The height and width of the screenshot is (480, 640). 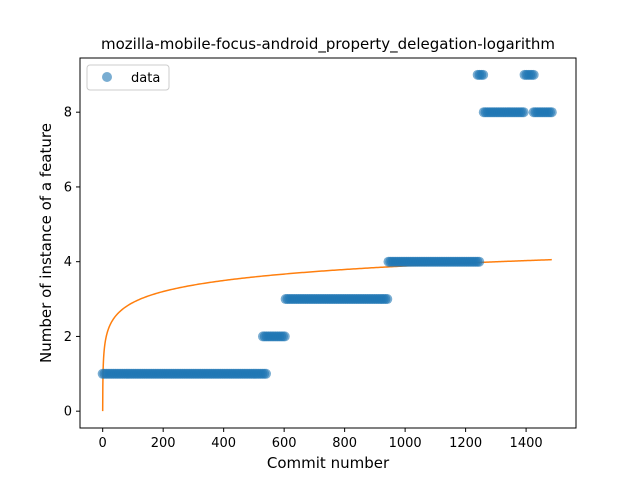 What do you see at coordinates (68, 337) in the screenshot?
I see `y-tick-label: 2` at bounding box center [68, 337].